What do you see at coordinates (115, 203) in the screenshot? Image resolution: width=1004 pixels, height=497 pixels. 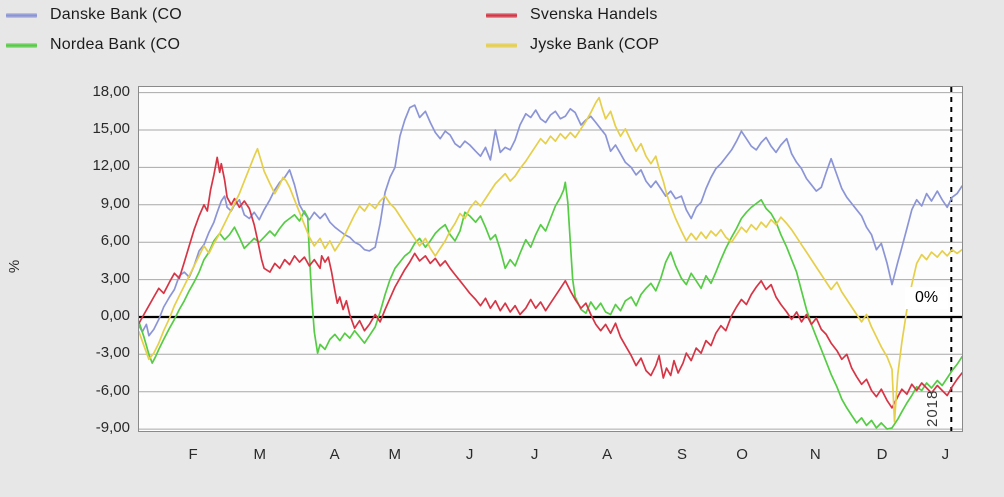 I see `y-tick-label: 9,00` at bounding box center [115, 203].